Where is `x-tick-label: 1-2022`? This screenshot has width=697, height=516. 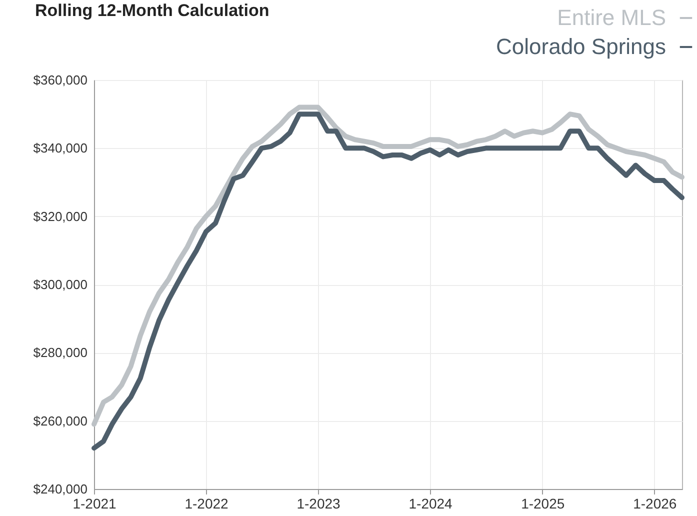 x-tick-label: 1-2022 is located at coordinates (206, 504).